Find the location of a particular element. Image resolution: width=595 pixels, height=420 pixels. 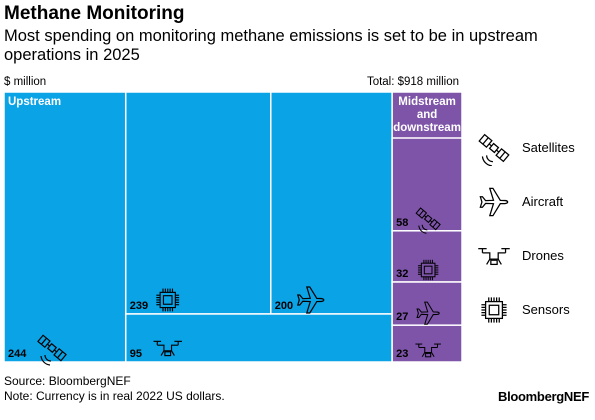

total-label: Total: $918 million is located at coordinates (412, 82).